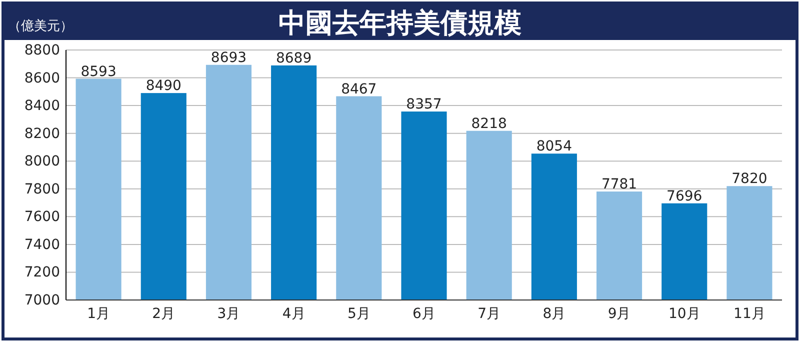  What do you see at coordinates (42, 106) in the screenshot?
I see `y-tick-label: 8400` at bounding box center [42, 106].